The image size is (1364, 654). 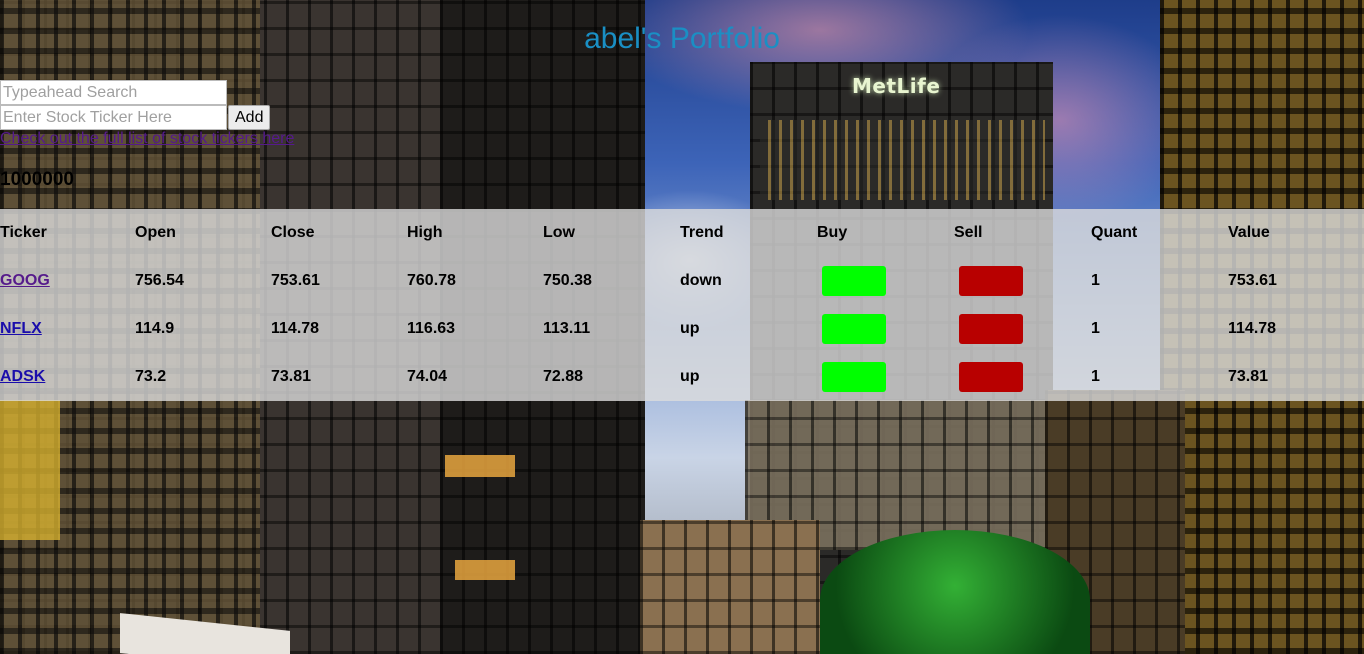 What do you see at coordinates (151, 376) in the screenshot?
I see `cell-open: 73.2` at bounding box center [151, 376].